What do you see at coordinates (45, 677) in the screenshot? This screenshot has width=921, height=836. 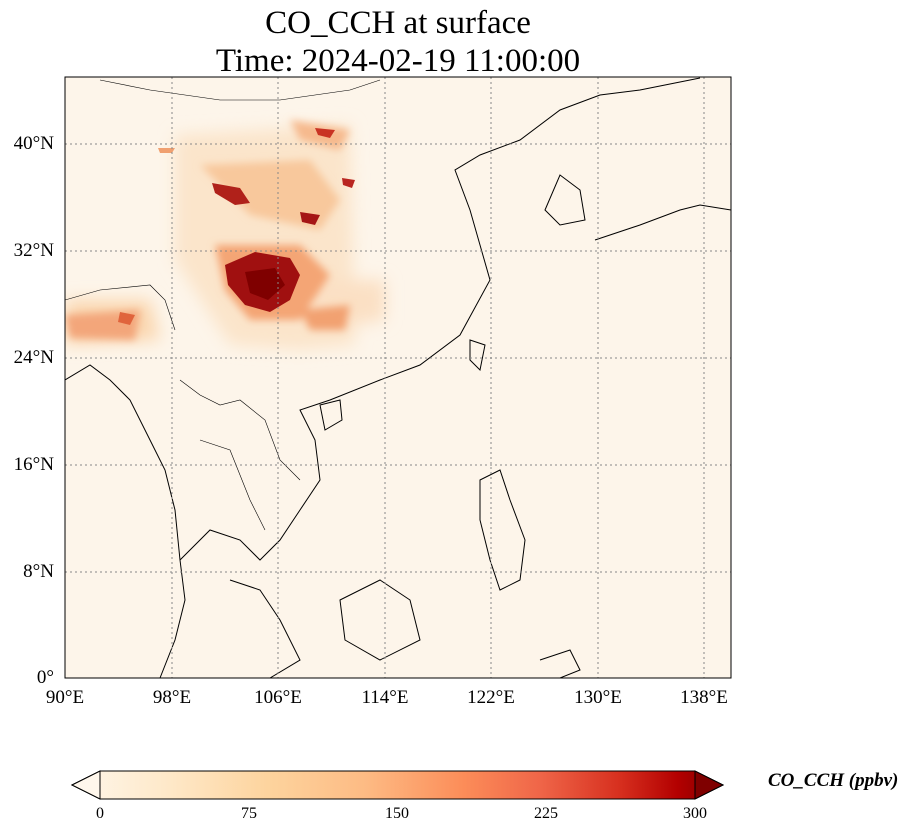 I see `lat-tick-0: 0°` at bounding box center [45, 677].